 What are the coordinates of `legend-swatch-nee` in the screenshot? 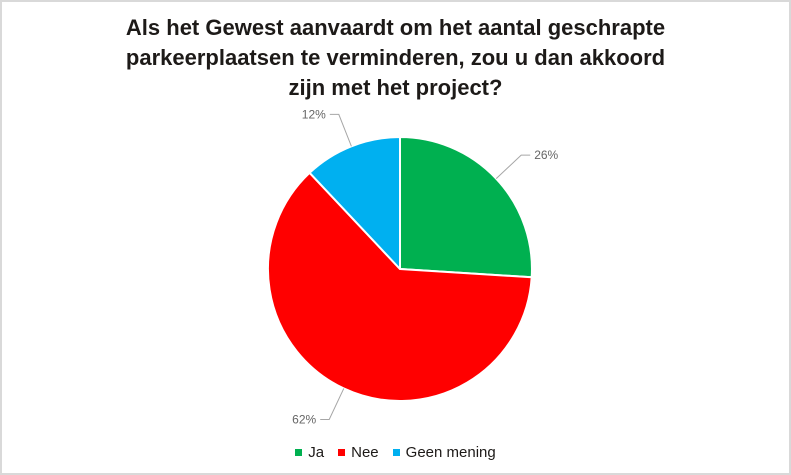 It's located at (342, 452).